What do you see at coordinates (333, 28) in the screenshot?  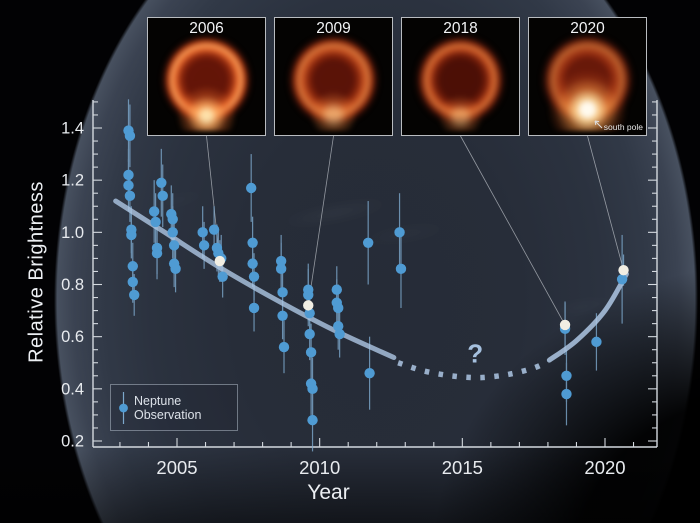 I see `inset-year-label: 2009` at bounding box center [333, 28].